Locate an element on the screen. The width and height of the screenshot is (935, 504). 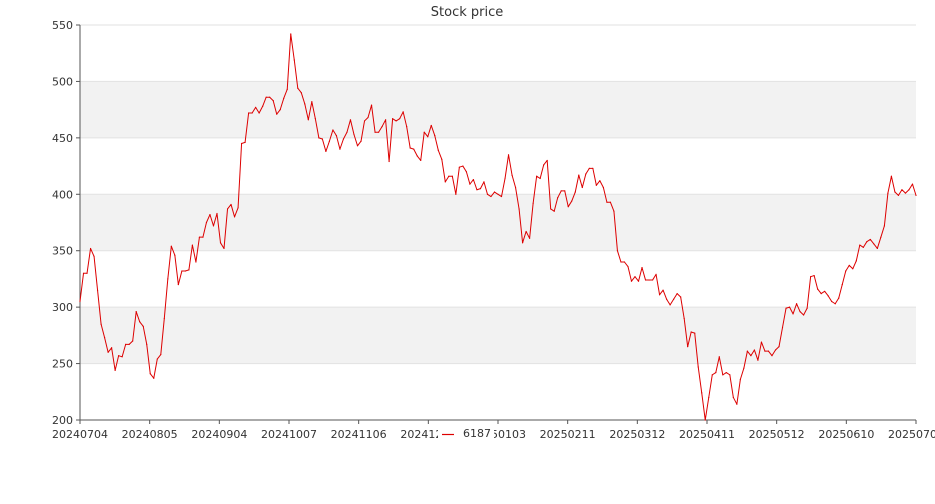
x-tick-label: 20250312 is located at coordinates (637, 434).